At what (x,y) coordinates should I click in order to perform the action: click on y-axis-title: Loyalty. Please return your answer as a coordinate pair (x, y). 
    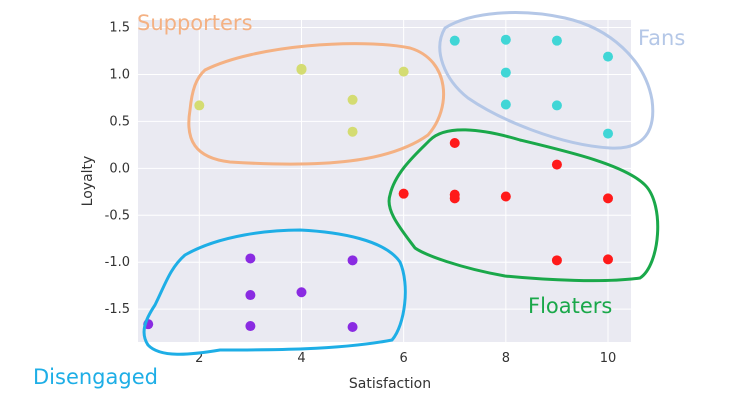
    Looking at the image, I should click on (88, 181).